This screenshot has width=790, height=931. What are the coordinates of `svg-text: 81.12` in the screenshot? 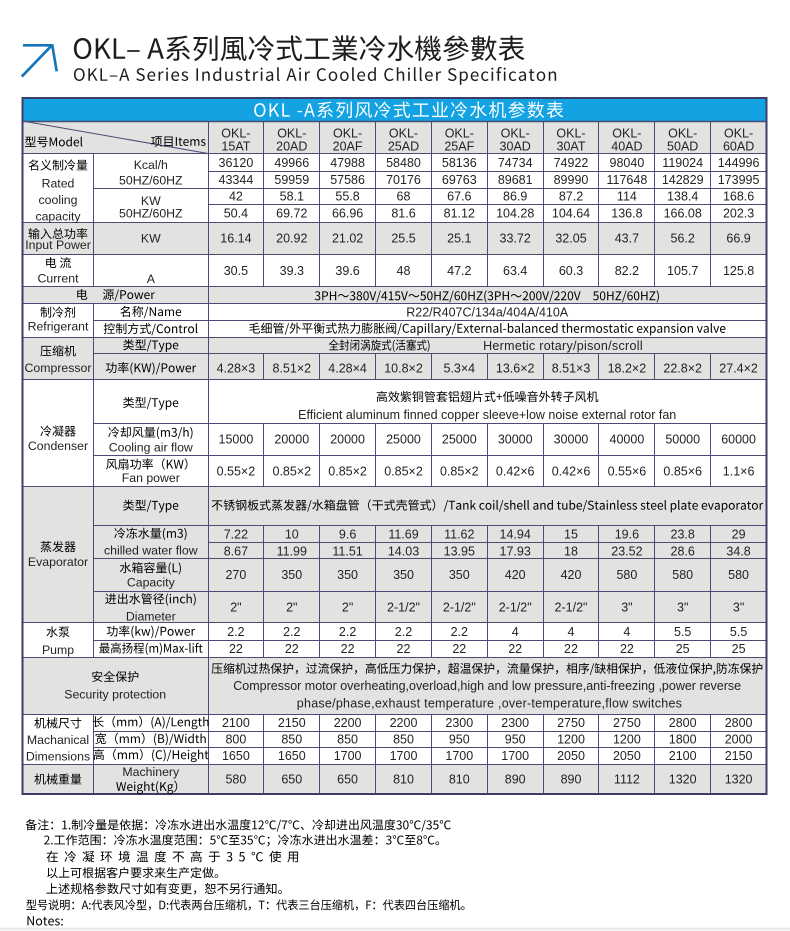 It's located at (459, 213).